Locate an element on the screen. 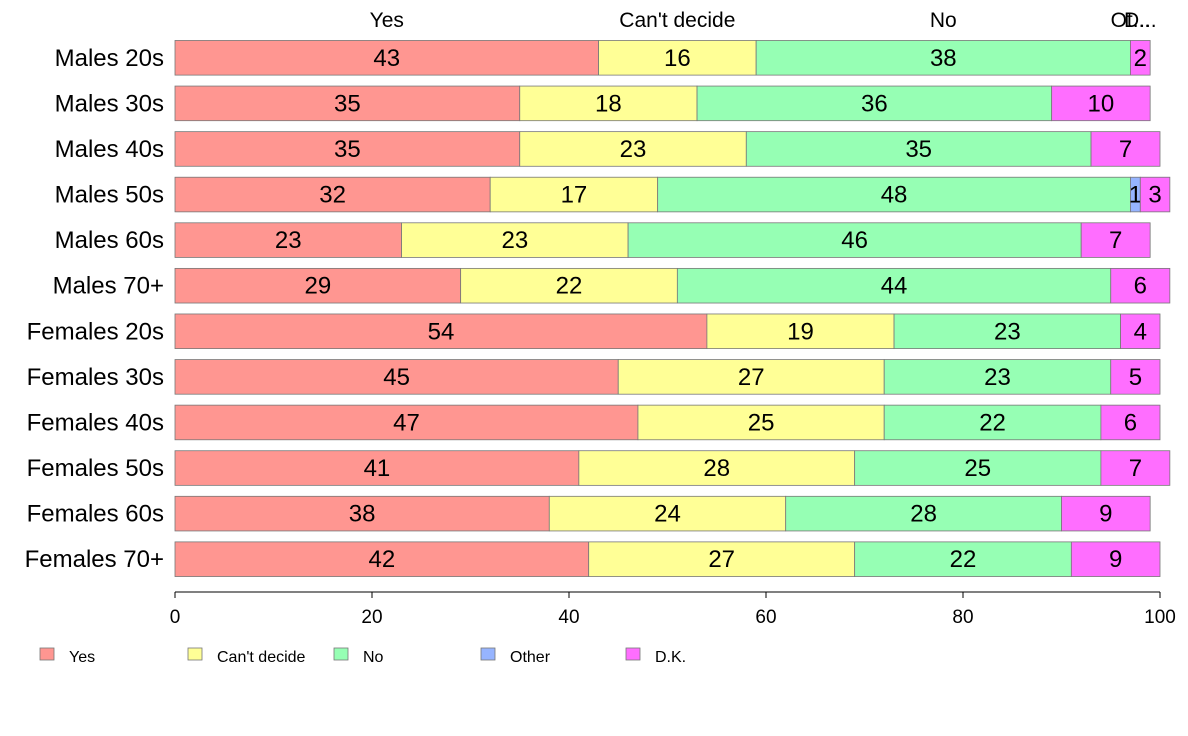 Image resolution: width=1188 pixels, height=736 pixels. data-label: 18 is located at coordinates (608, 103).